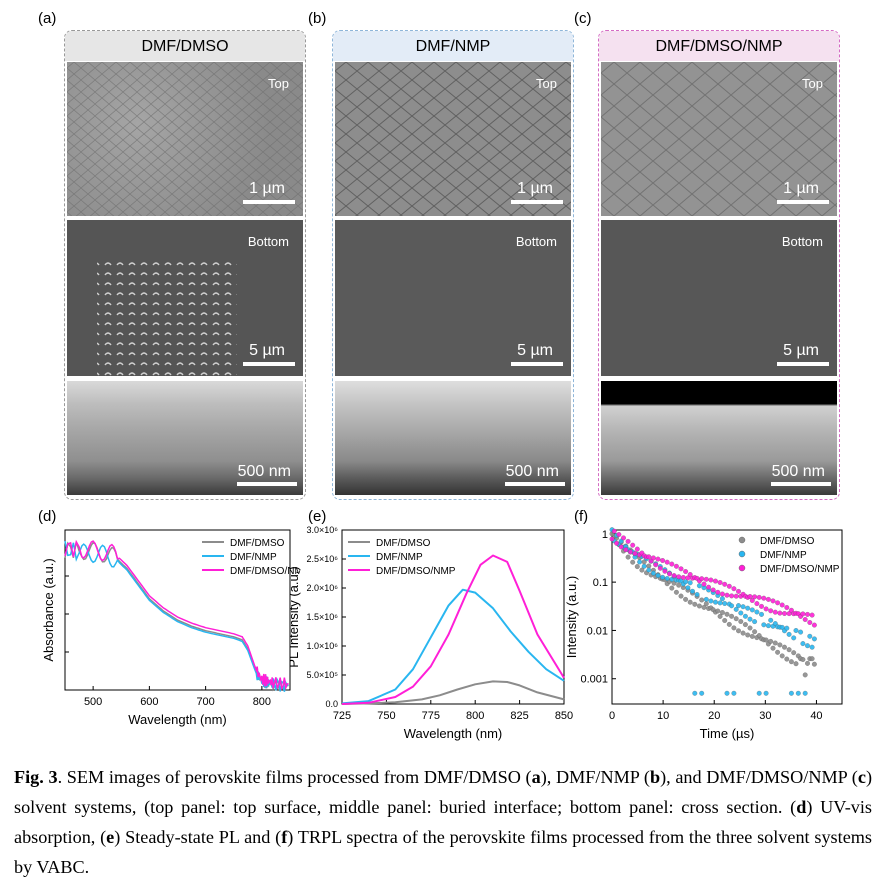 This screenshot has width=882, height=893. What do you see at coordinates (453, 692) in the screenshot?
I see `series-line-dmf-dmso` at bounding box center [453, 692].